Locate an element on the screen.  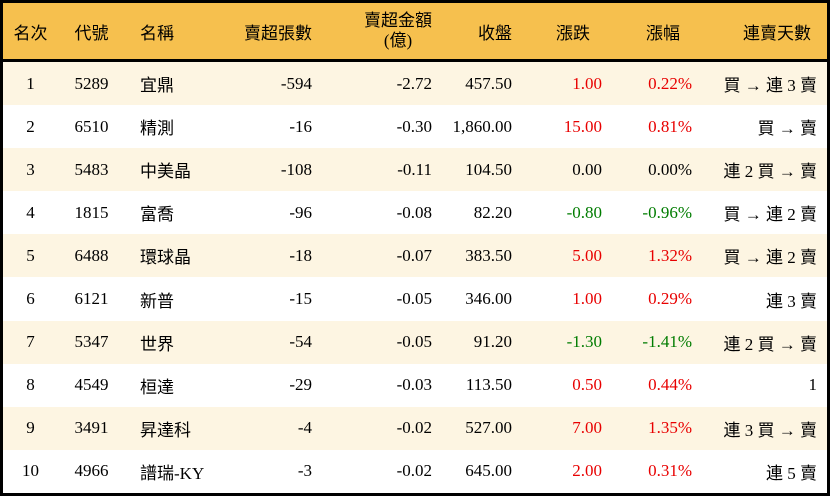
table-row: 2 6510 精測 -16 -0.30 1,860.00 15.00 0.81% 買 → 賣 is located at coordinates (415, 127).